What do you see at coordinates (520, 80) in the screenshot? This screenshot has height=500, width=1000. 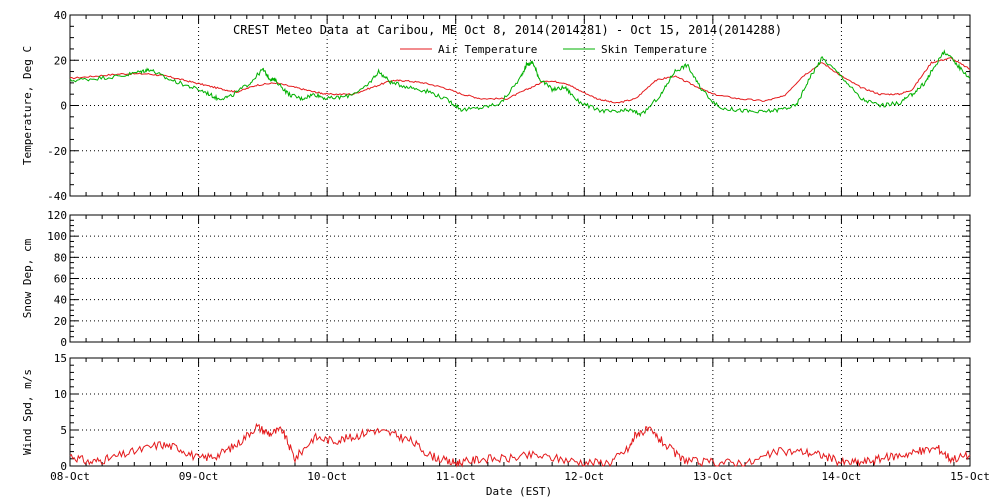 I see `temperature-series-air-temperature` at bounding box center [520, 80].